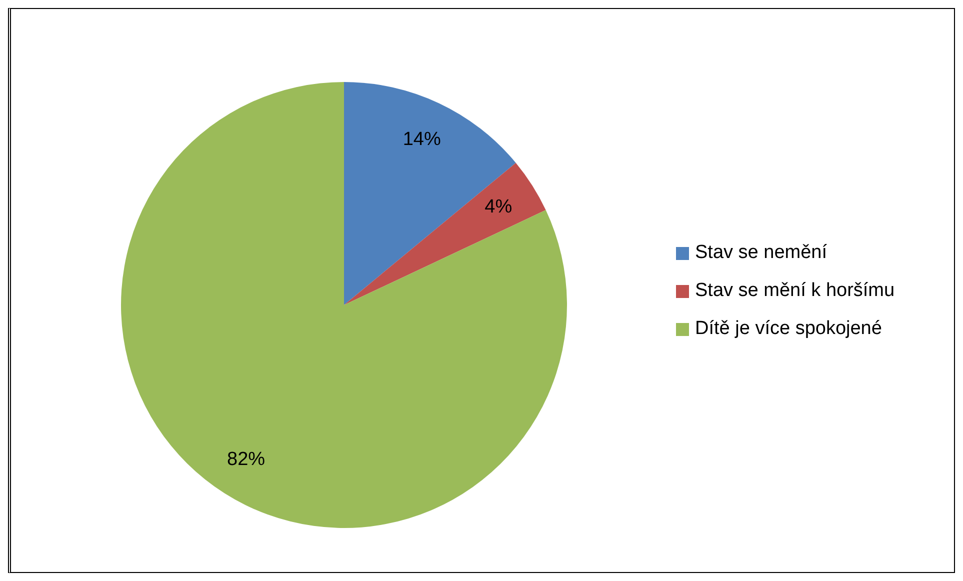 This screenshot has height=581, width=963. I want to click on data-label: 14%, so click(421, 139).